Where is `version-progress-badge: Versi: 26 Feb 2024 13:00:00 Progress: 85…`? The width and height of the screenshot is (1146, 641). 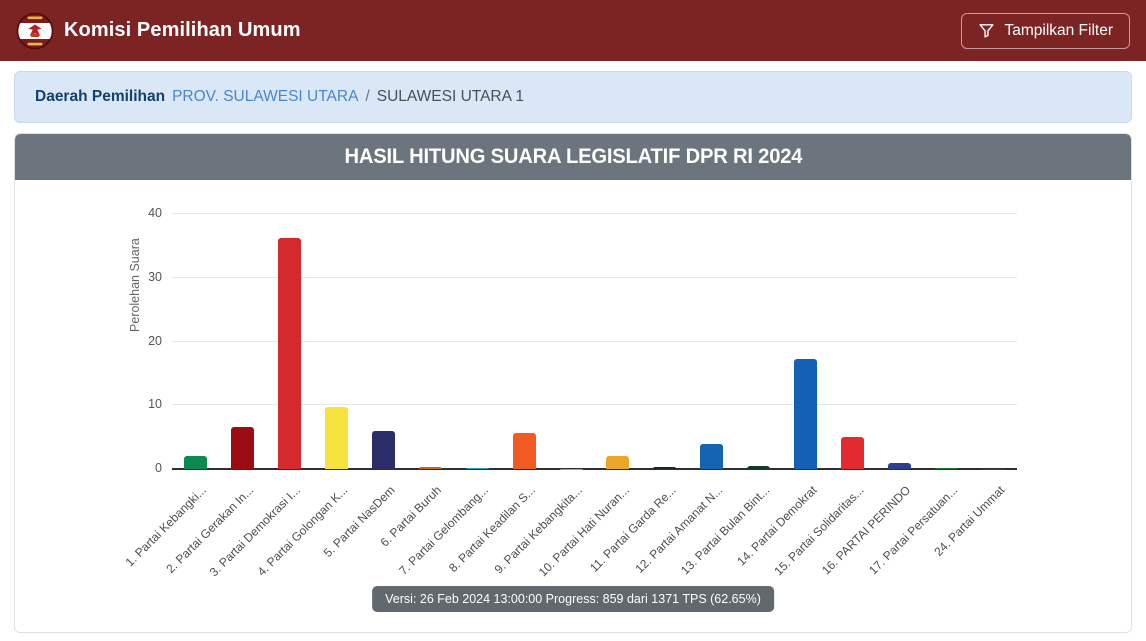 version-progress-badge: Versi: 26 Feb 2024 13:00:00 Progress: 85… is located at coordinates (573, 599).